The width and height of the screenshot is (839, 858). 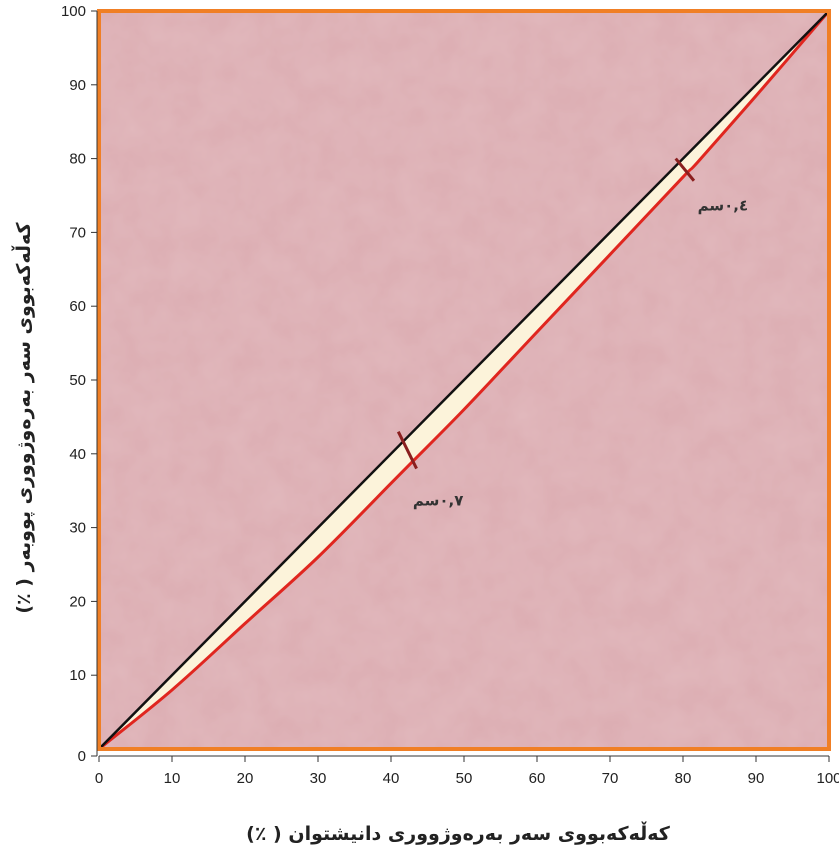 I want to click on x-tick-label: 80, so click(x=683, y=778).